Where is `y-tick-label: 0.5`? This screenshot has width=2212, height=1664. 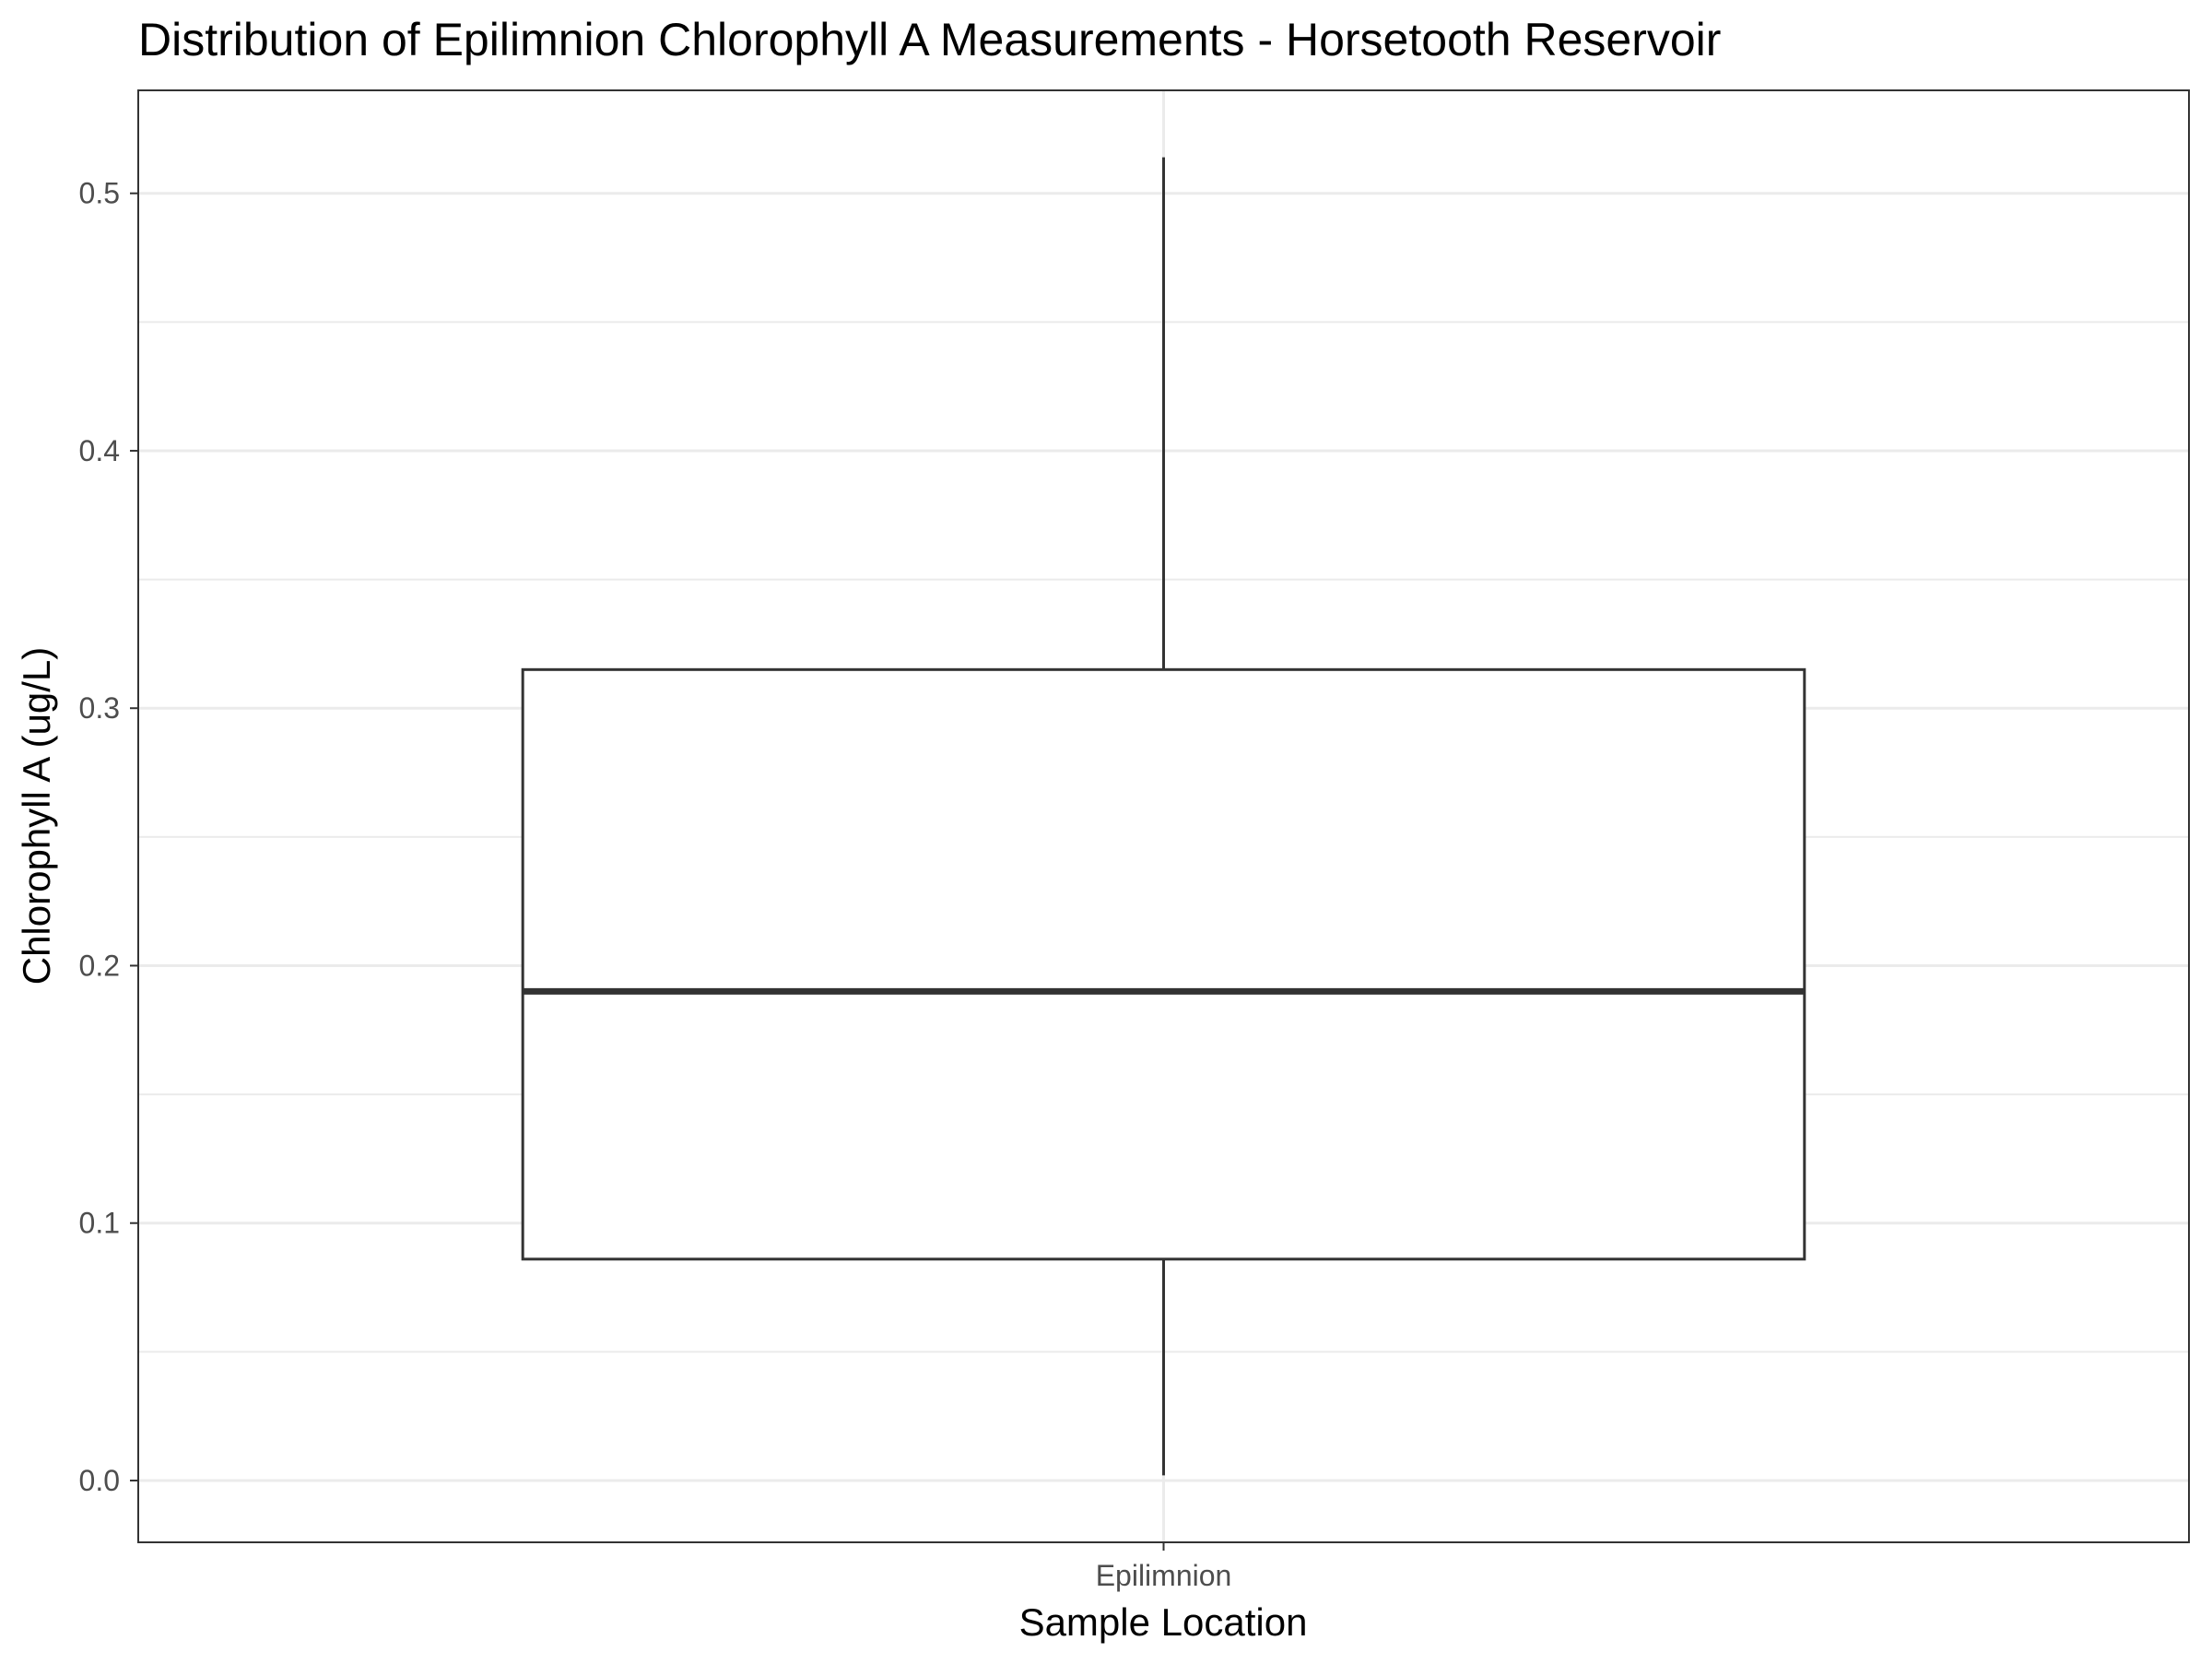
y-tick-label: 0.5 is located at coordinates (99, 193).